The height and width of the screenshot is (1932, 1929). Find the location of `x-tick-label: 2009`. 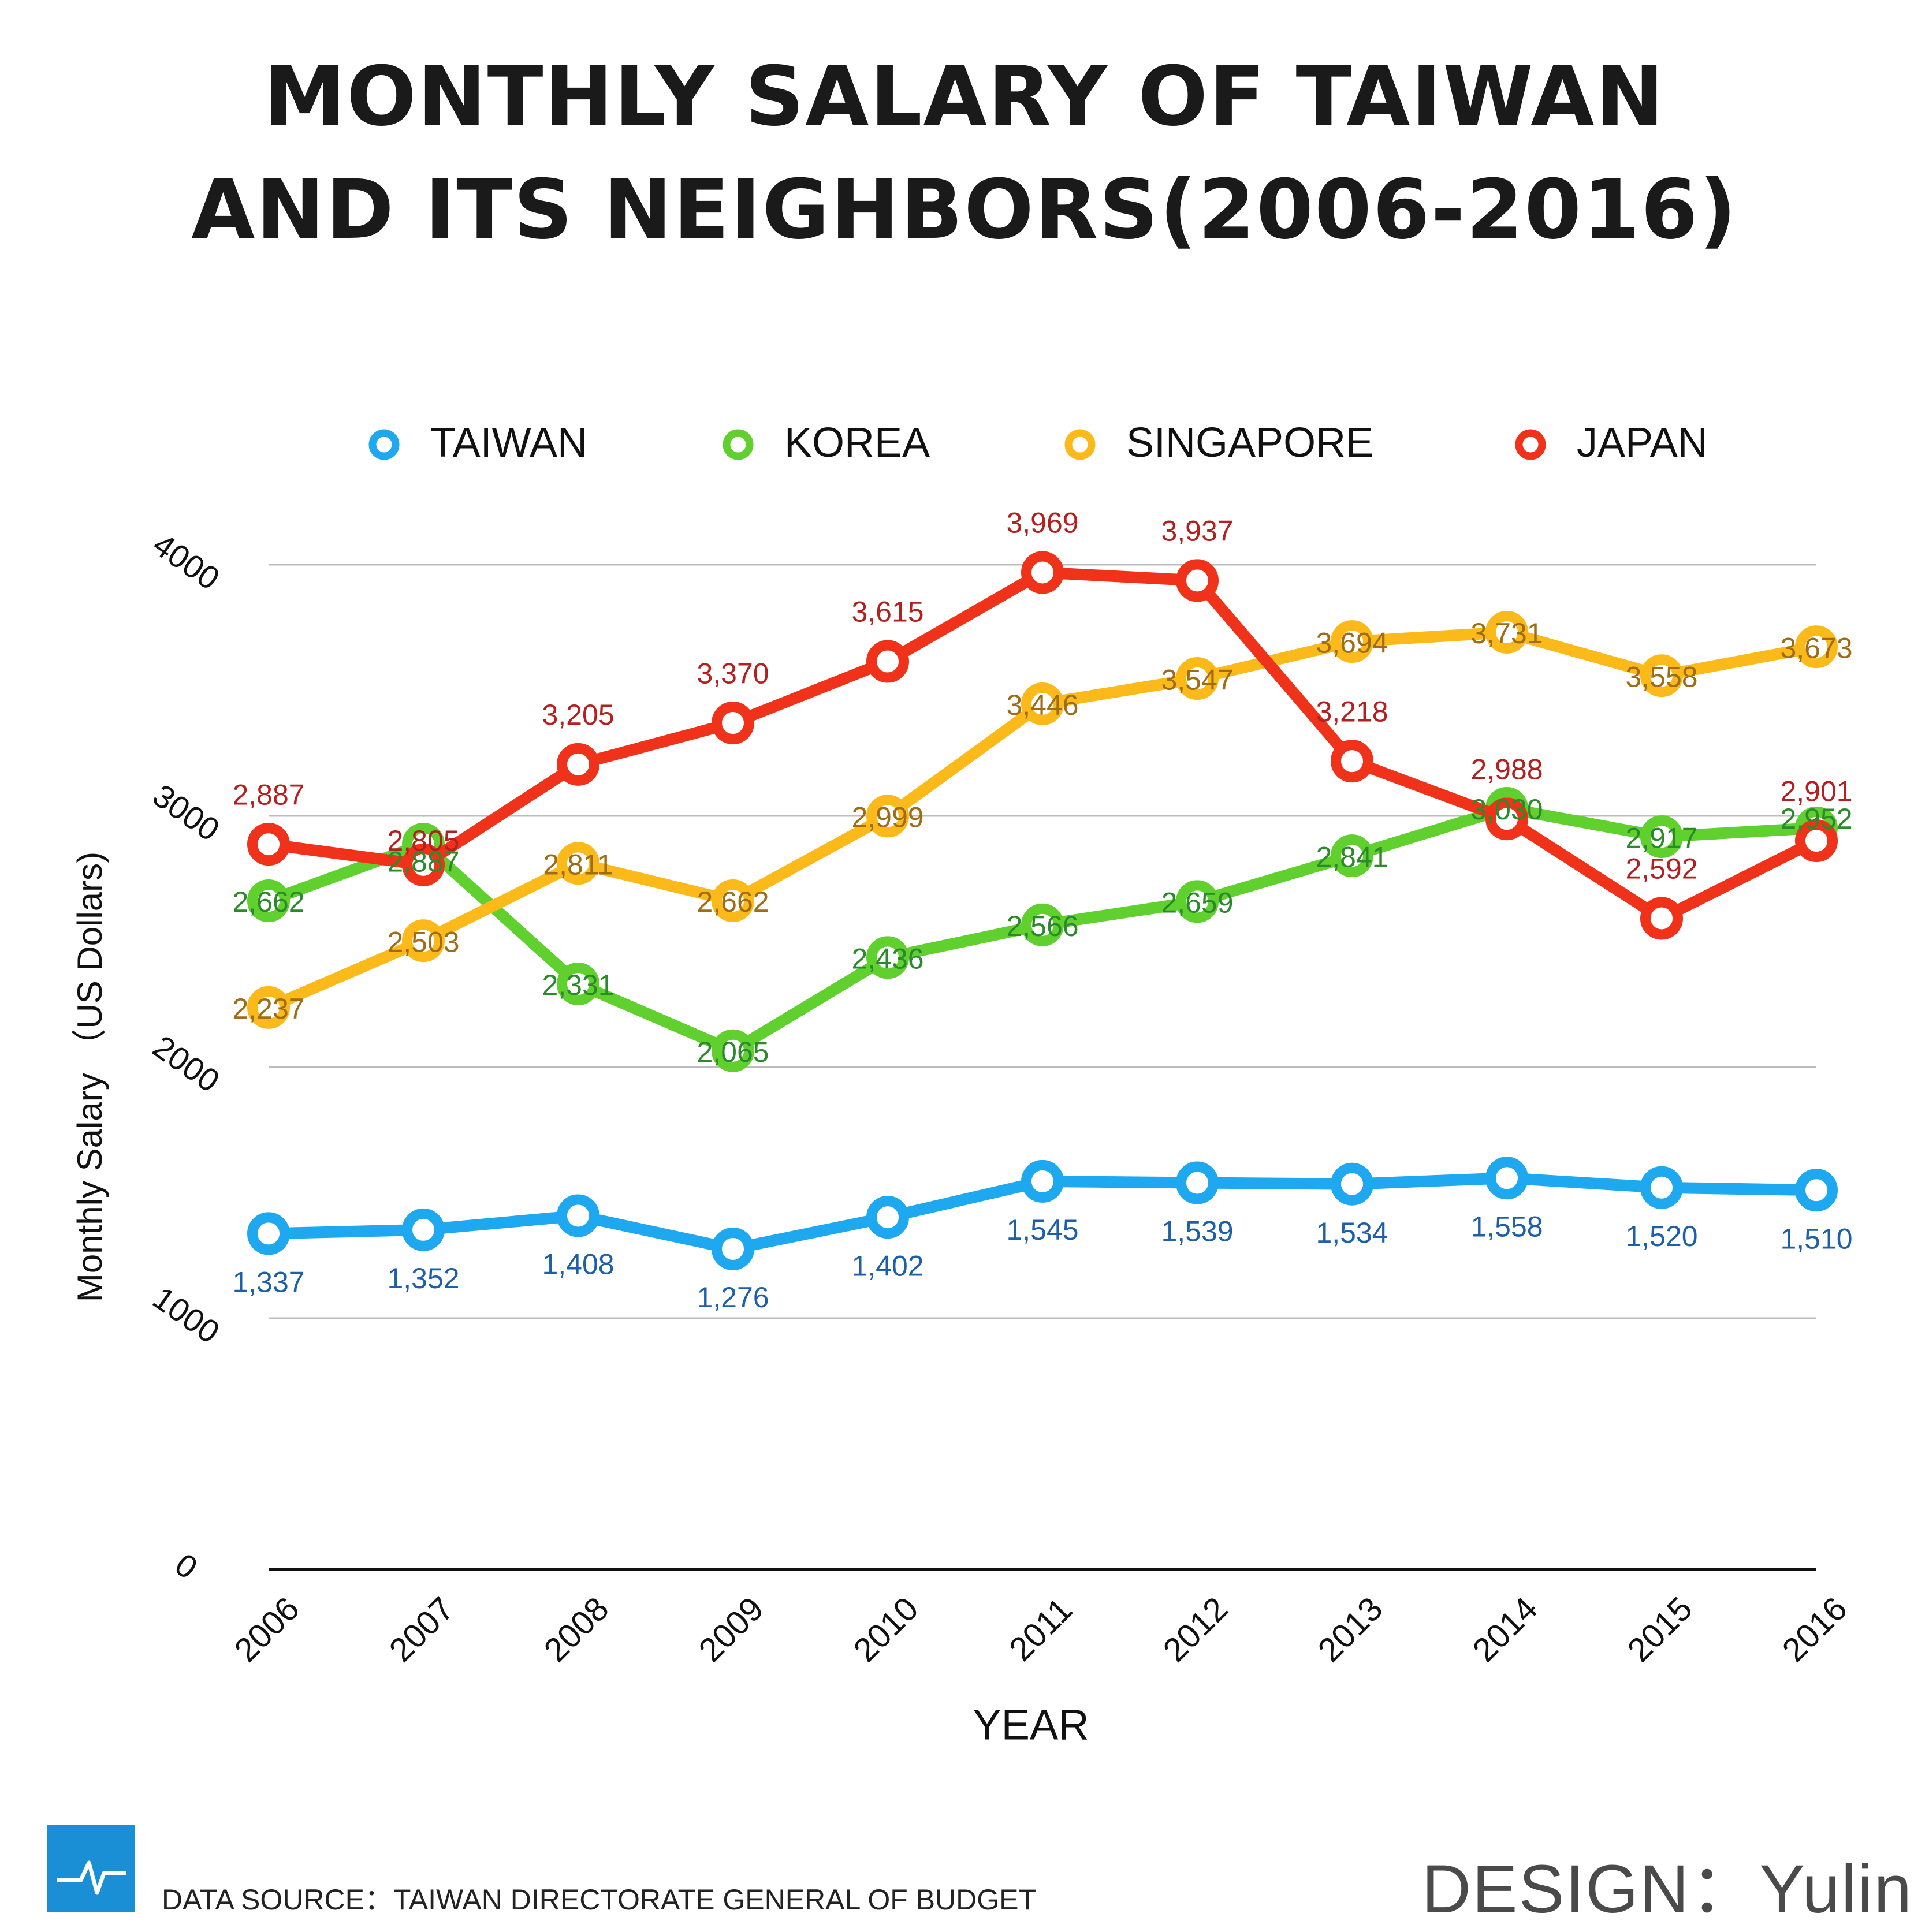

x-tick-label: 2009 is located at coordinates (730, 1629).